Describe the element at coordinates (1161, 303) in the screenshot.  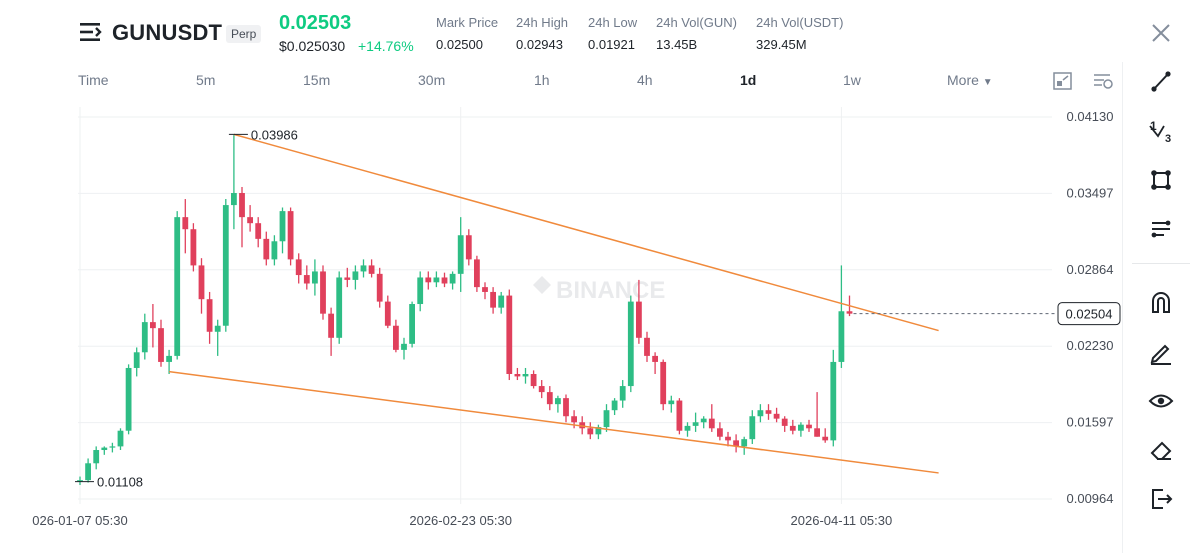
I see `magnet-icon` at that location.